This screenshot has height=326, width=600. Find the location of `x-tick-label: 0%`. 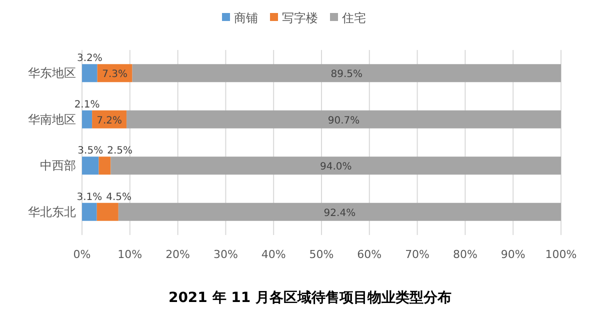

x-tick-label: 0% is located at coordinates (82, 254).